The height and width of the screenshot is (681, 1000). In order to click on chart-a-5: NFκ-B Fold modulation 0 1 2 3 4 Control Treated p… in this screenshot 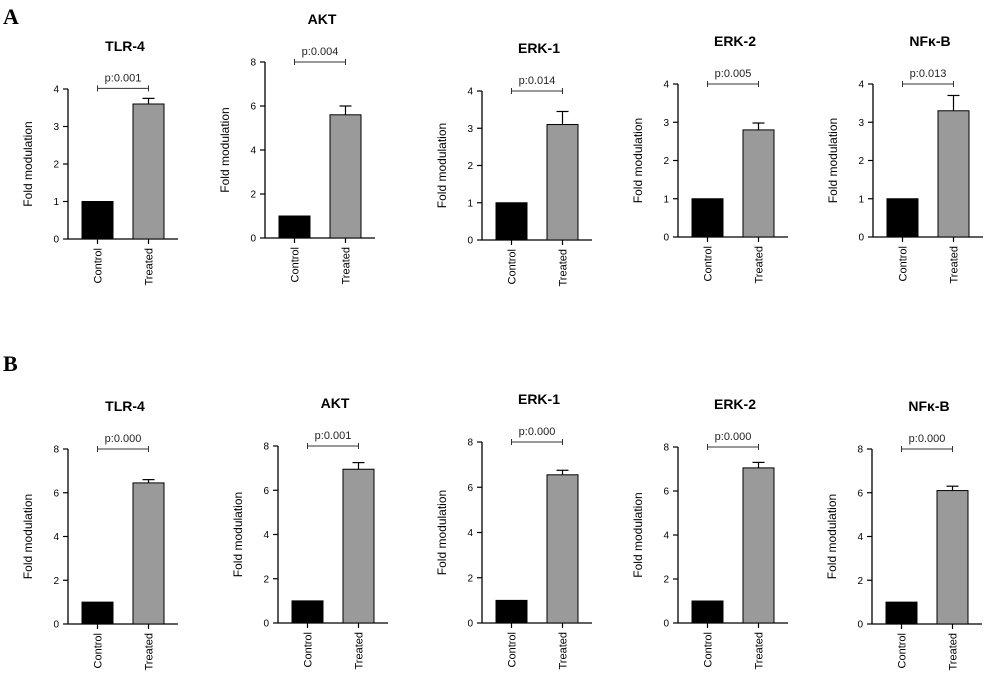, I will do `click(904, 158)`.